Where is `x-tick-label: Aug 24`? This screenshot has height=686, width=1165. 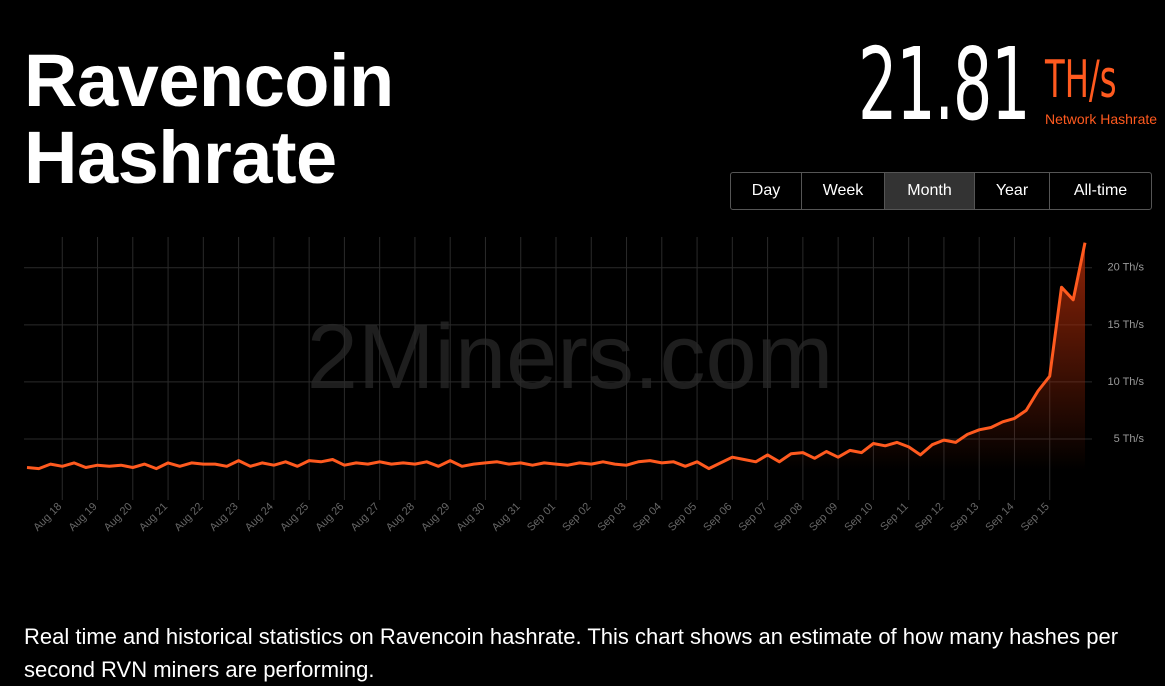
x-tick-label: Aug 24 is located at coordinates (259, 517).